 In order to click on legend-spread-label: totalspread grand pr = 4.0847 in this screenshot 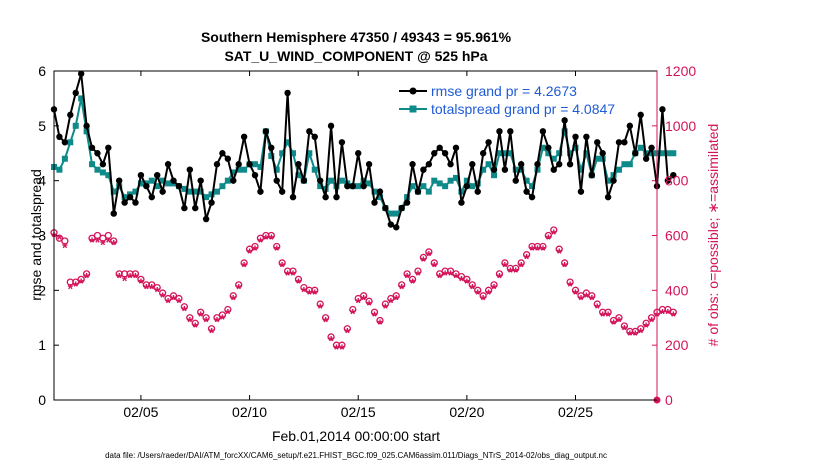, I will do `click(523, 109)`.